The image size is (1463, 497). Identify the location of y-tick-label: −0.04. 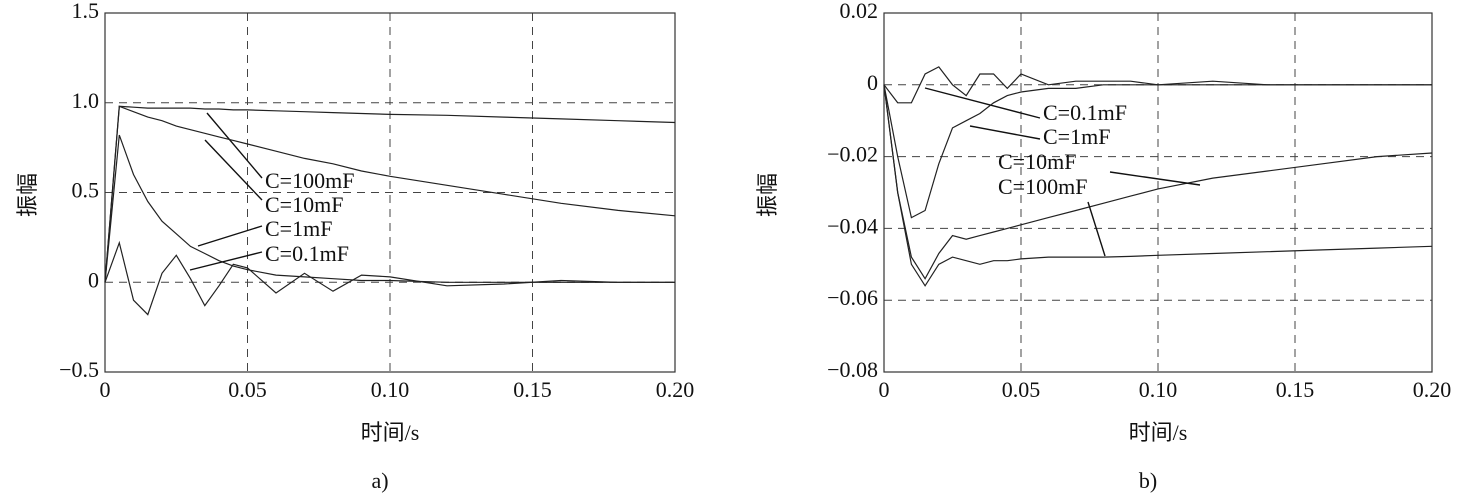
(852, 225).